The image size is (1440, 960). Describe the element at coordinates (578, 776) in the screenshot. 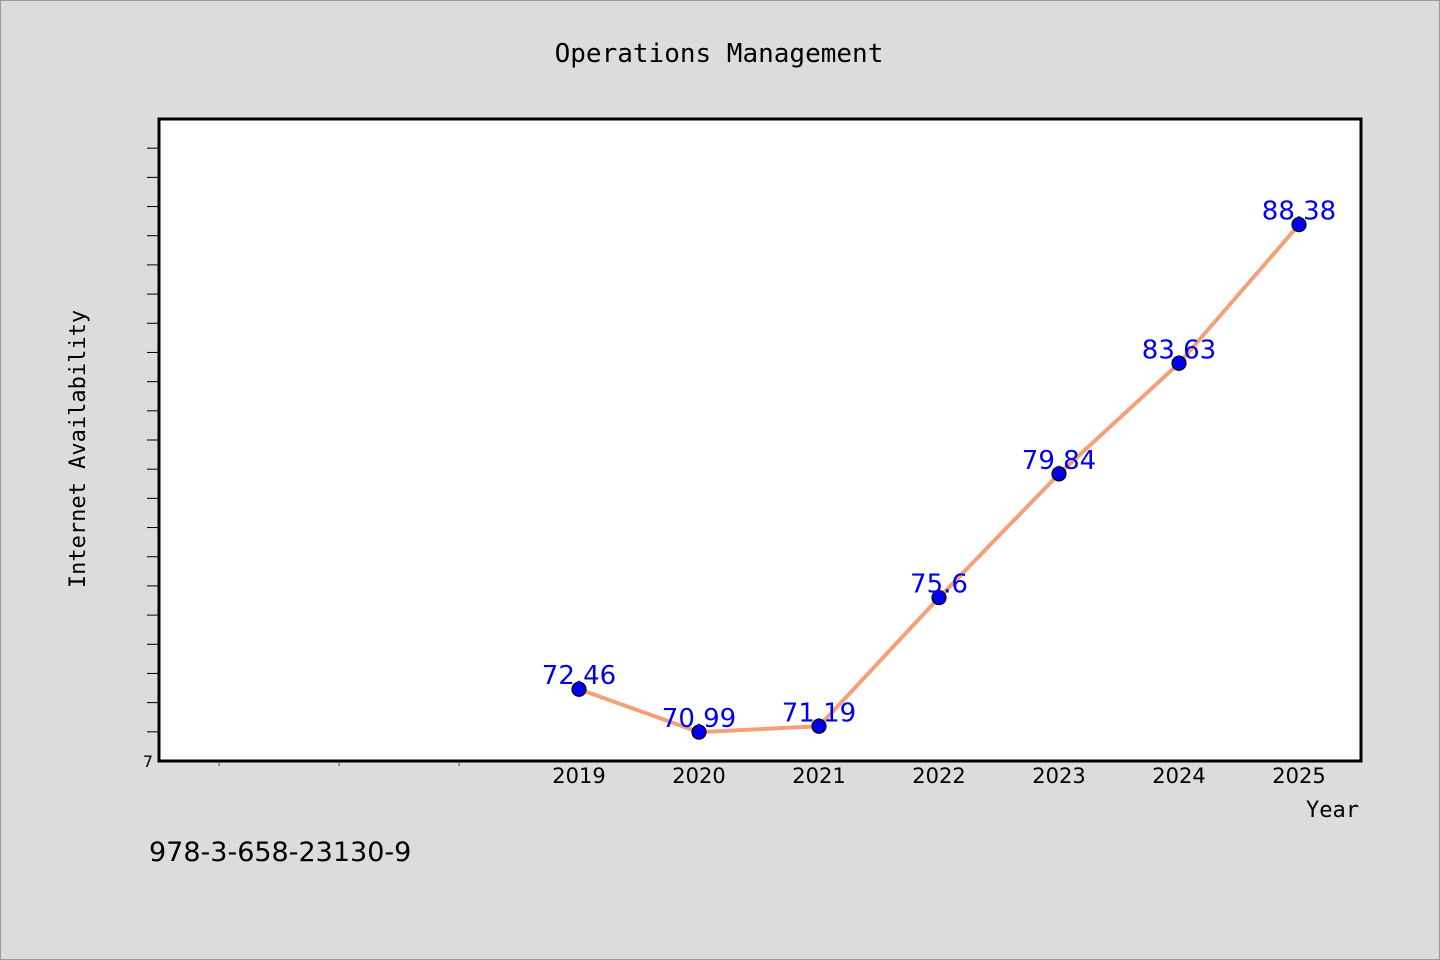

I see `x-tick-label: 2019` at that location.